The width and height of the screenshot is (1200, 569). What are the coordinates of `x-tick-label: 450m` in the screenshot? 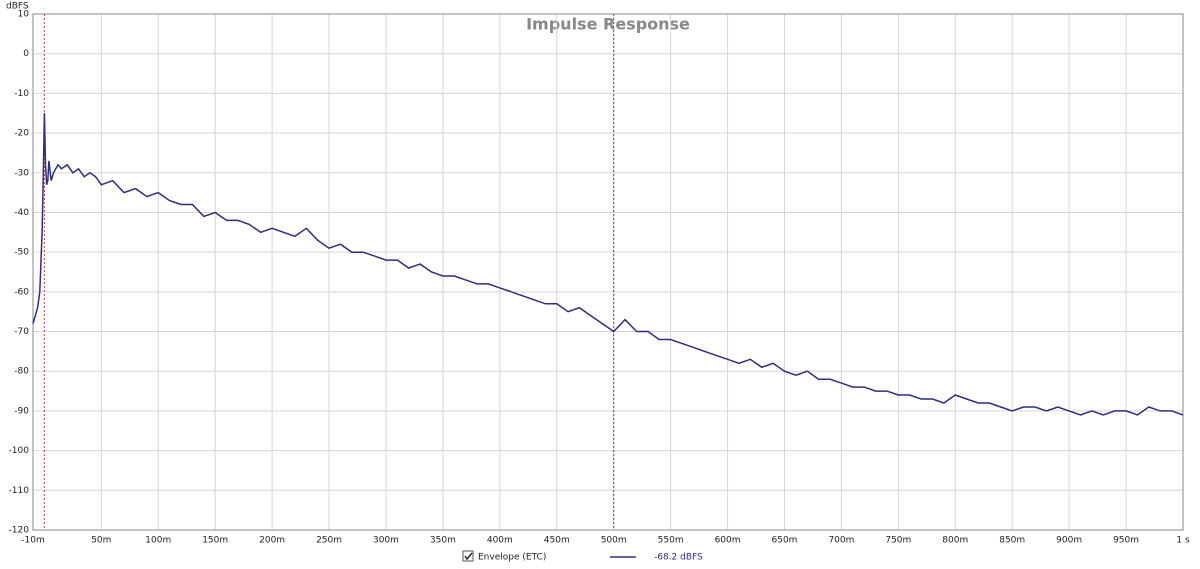 It's located at (557, 541).